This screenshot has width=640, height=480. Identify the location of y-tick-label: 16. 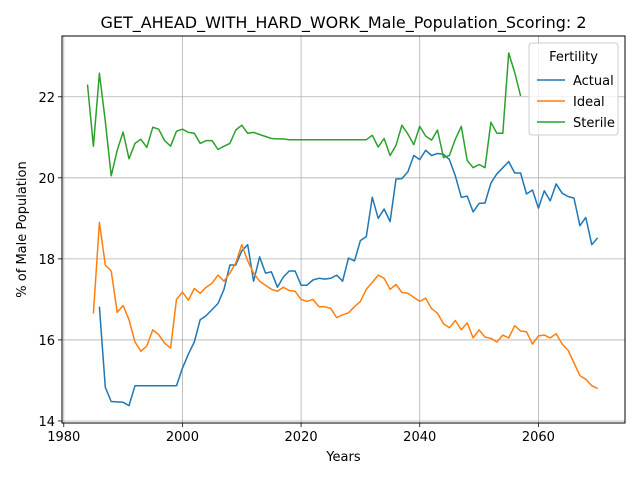
(46, 341).